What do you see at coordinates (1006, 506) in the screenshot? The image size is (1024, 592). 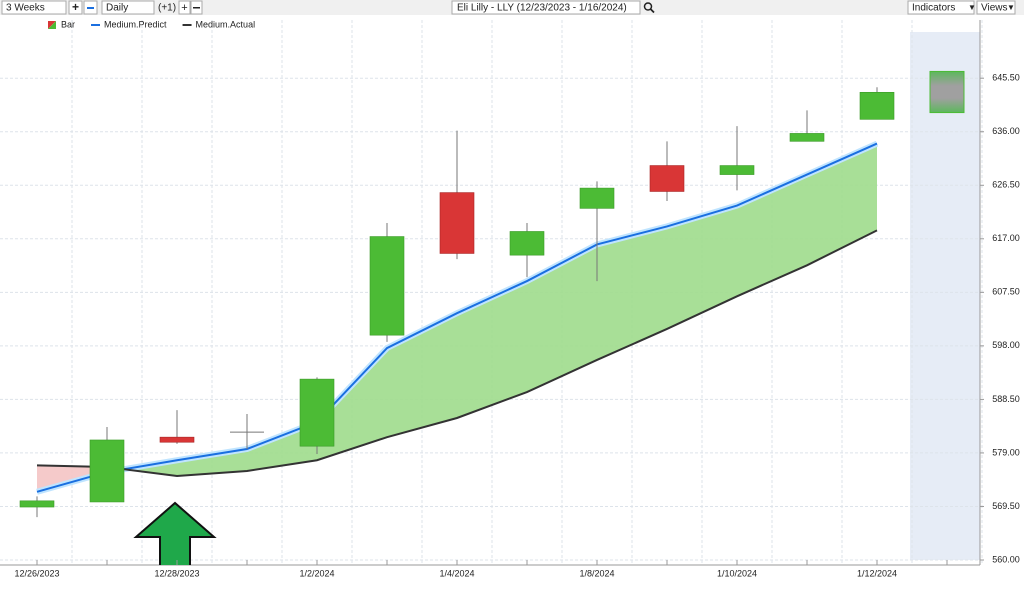 I see `y-tick-label: 569.50` at bounding box center [1006, 506].